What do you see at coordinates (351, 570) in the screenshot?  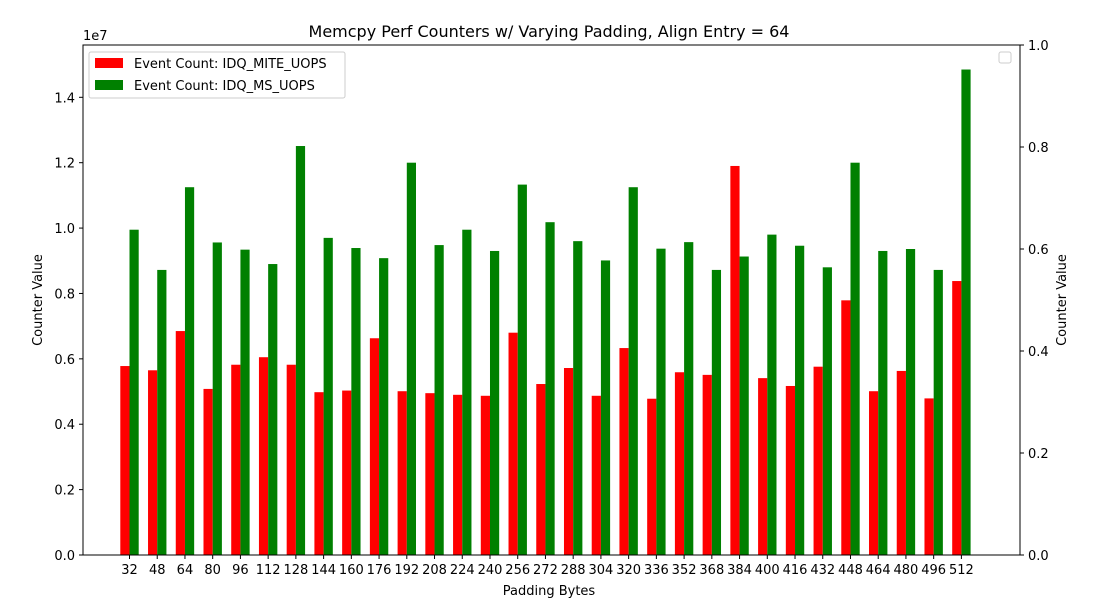 I see `x-tick-label: 160` at bounding box center [351, 570].